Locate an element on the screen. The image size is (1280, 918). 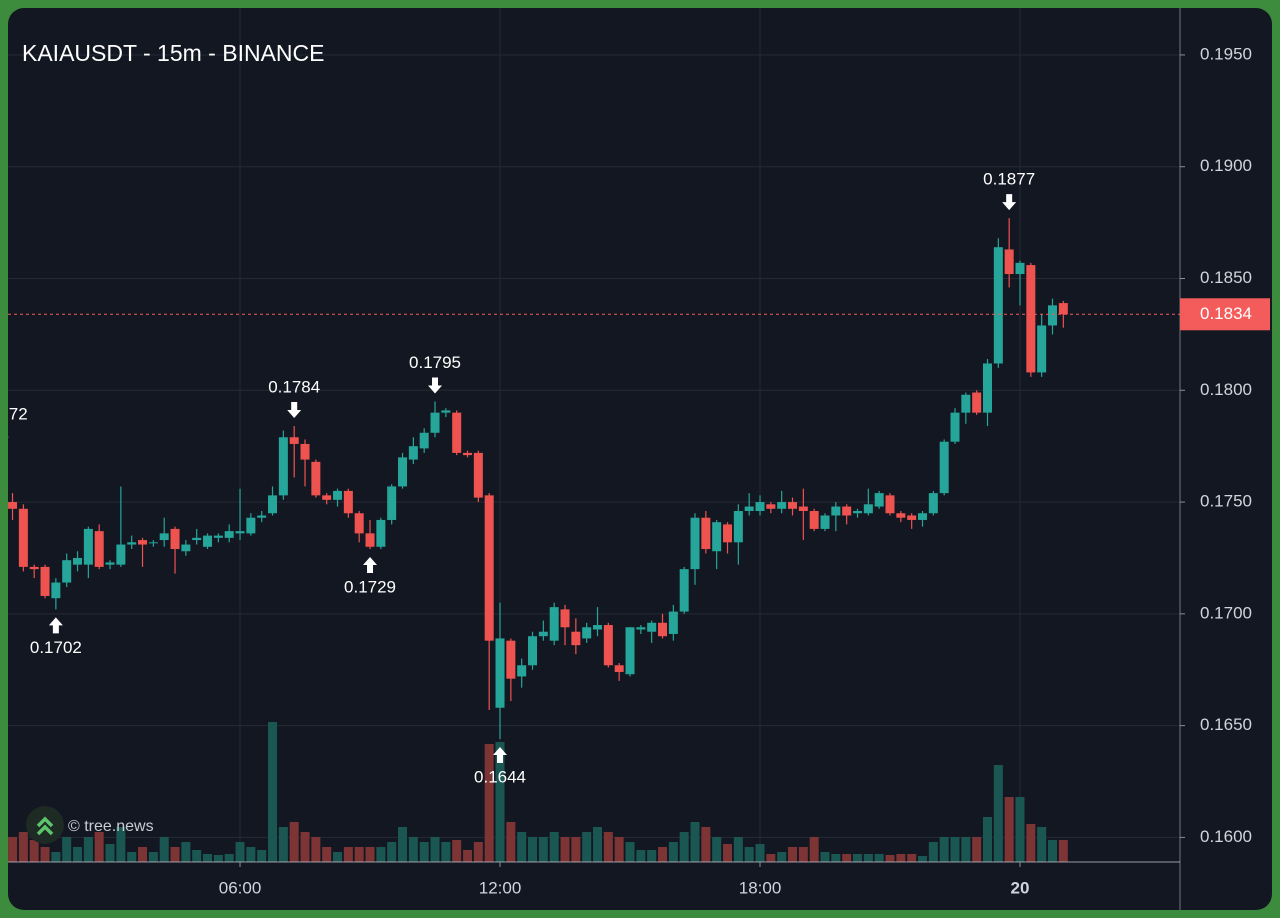
y-tick-label: 0.1750 is located at coordinates (1226, 501).